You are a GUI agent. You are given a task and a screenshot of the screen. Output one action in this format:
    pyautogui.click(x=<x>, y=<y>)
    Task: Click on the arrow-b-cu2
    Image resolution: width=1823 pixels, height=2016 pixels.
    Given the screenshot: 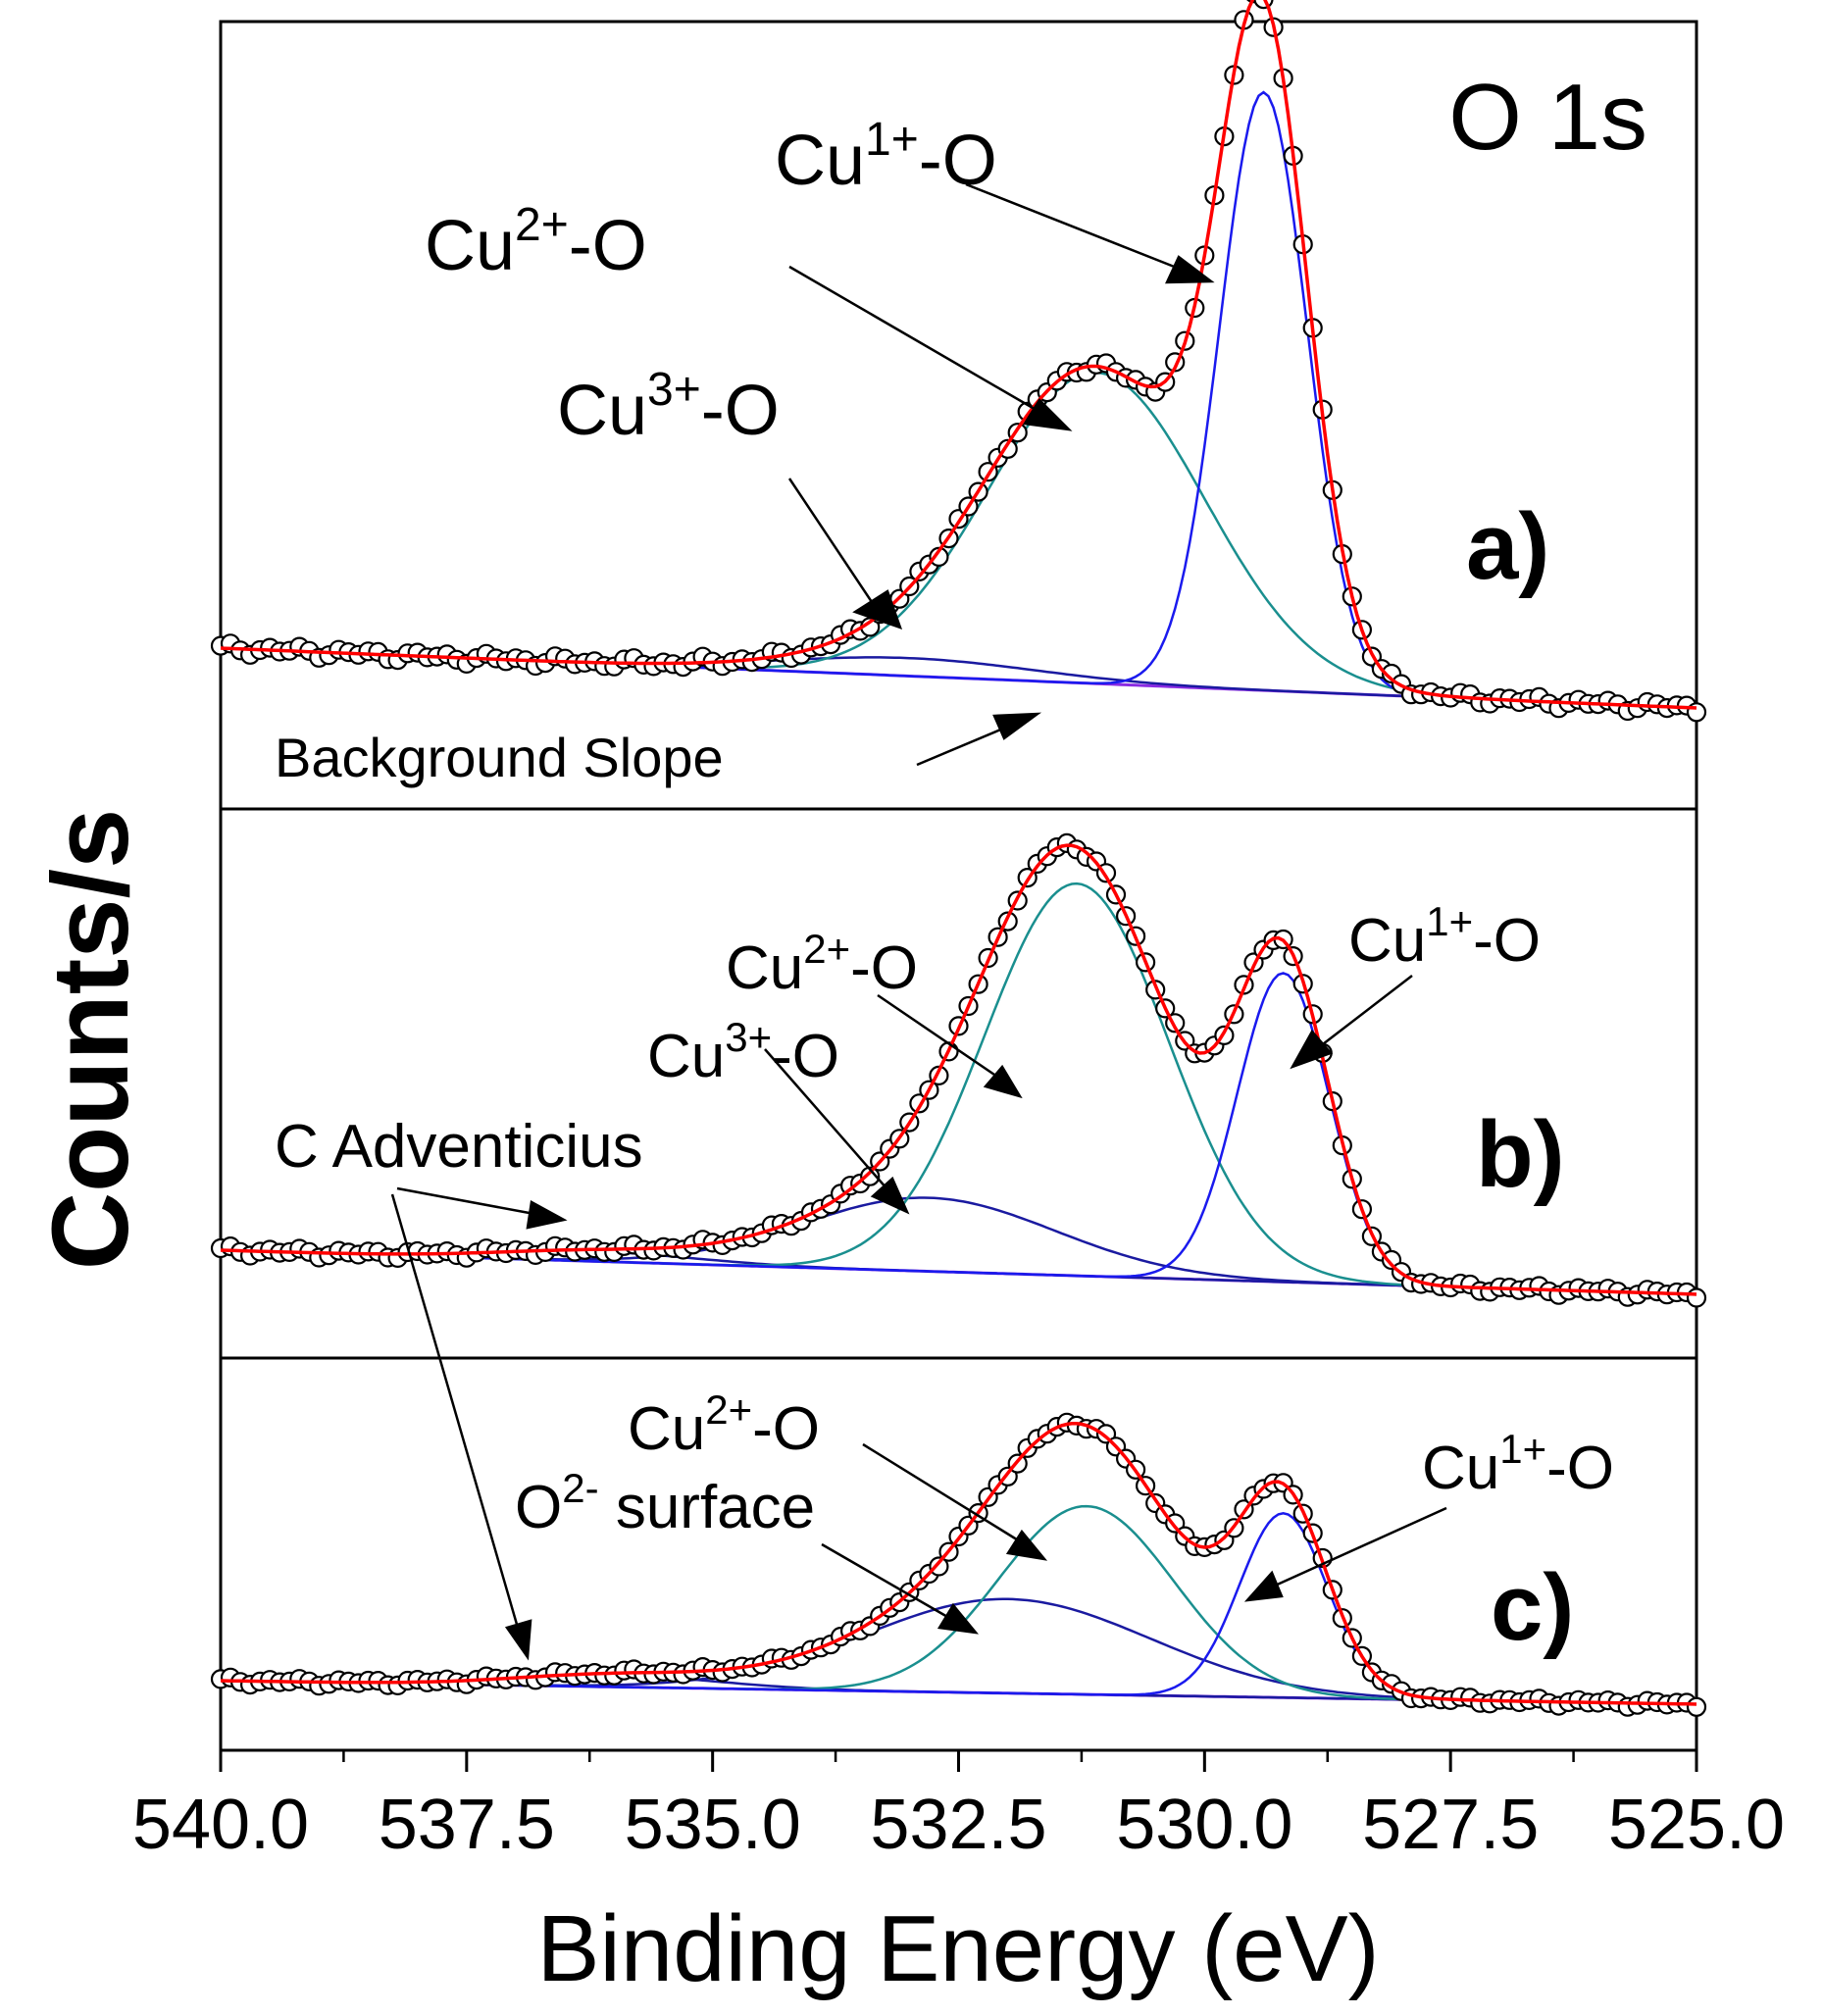 What is the action you would take?
    pyautogui.click(x=939, y=1037)
    